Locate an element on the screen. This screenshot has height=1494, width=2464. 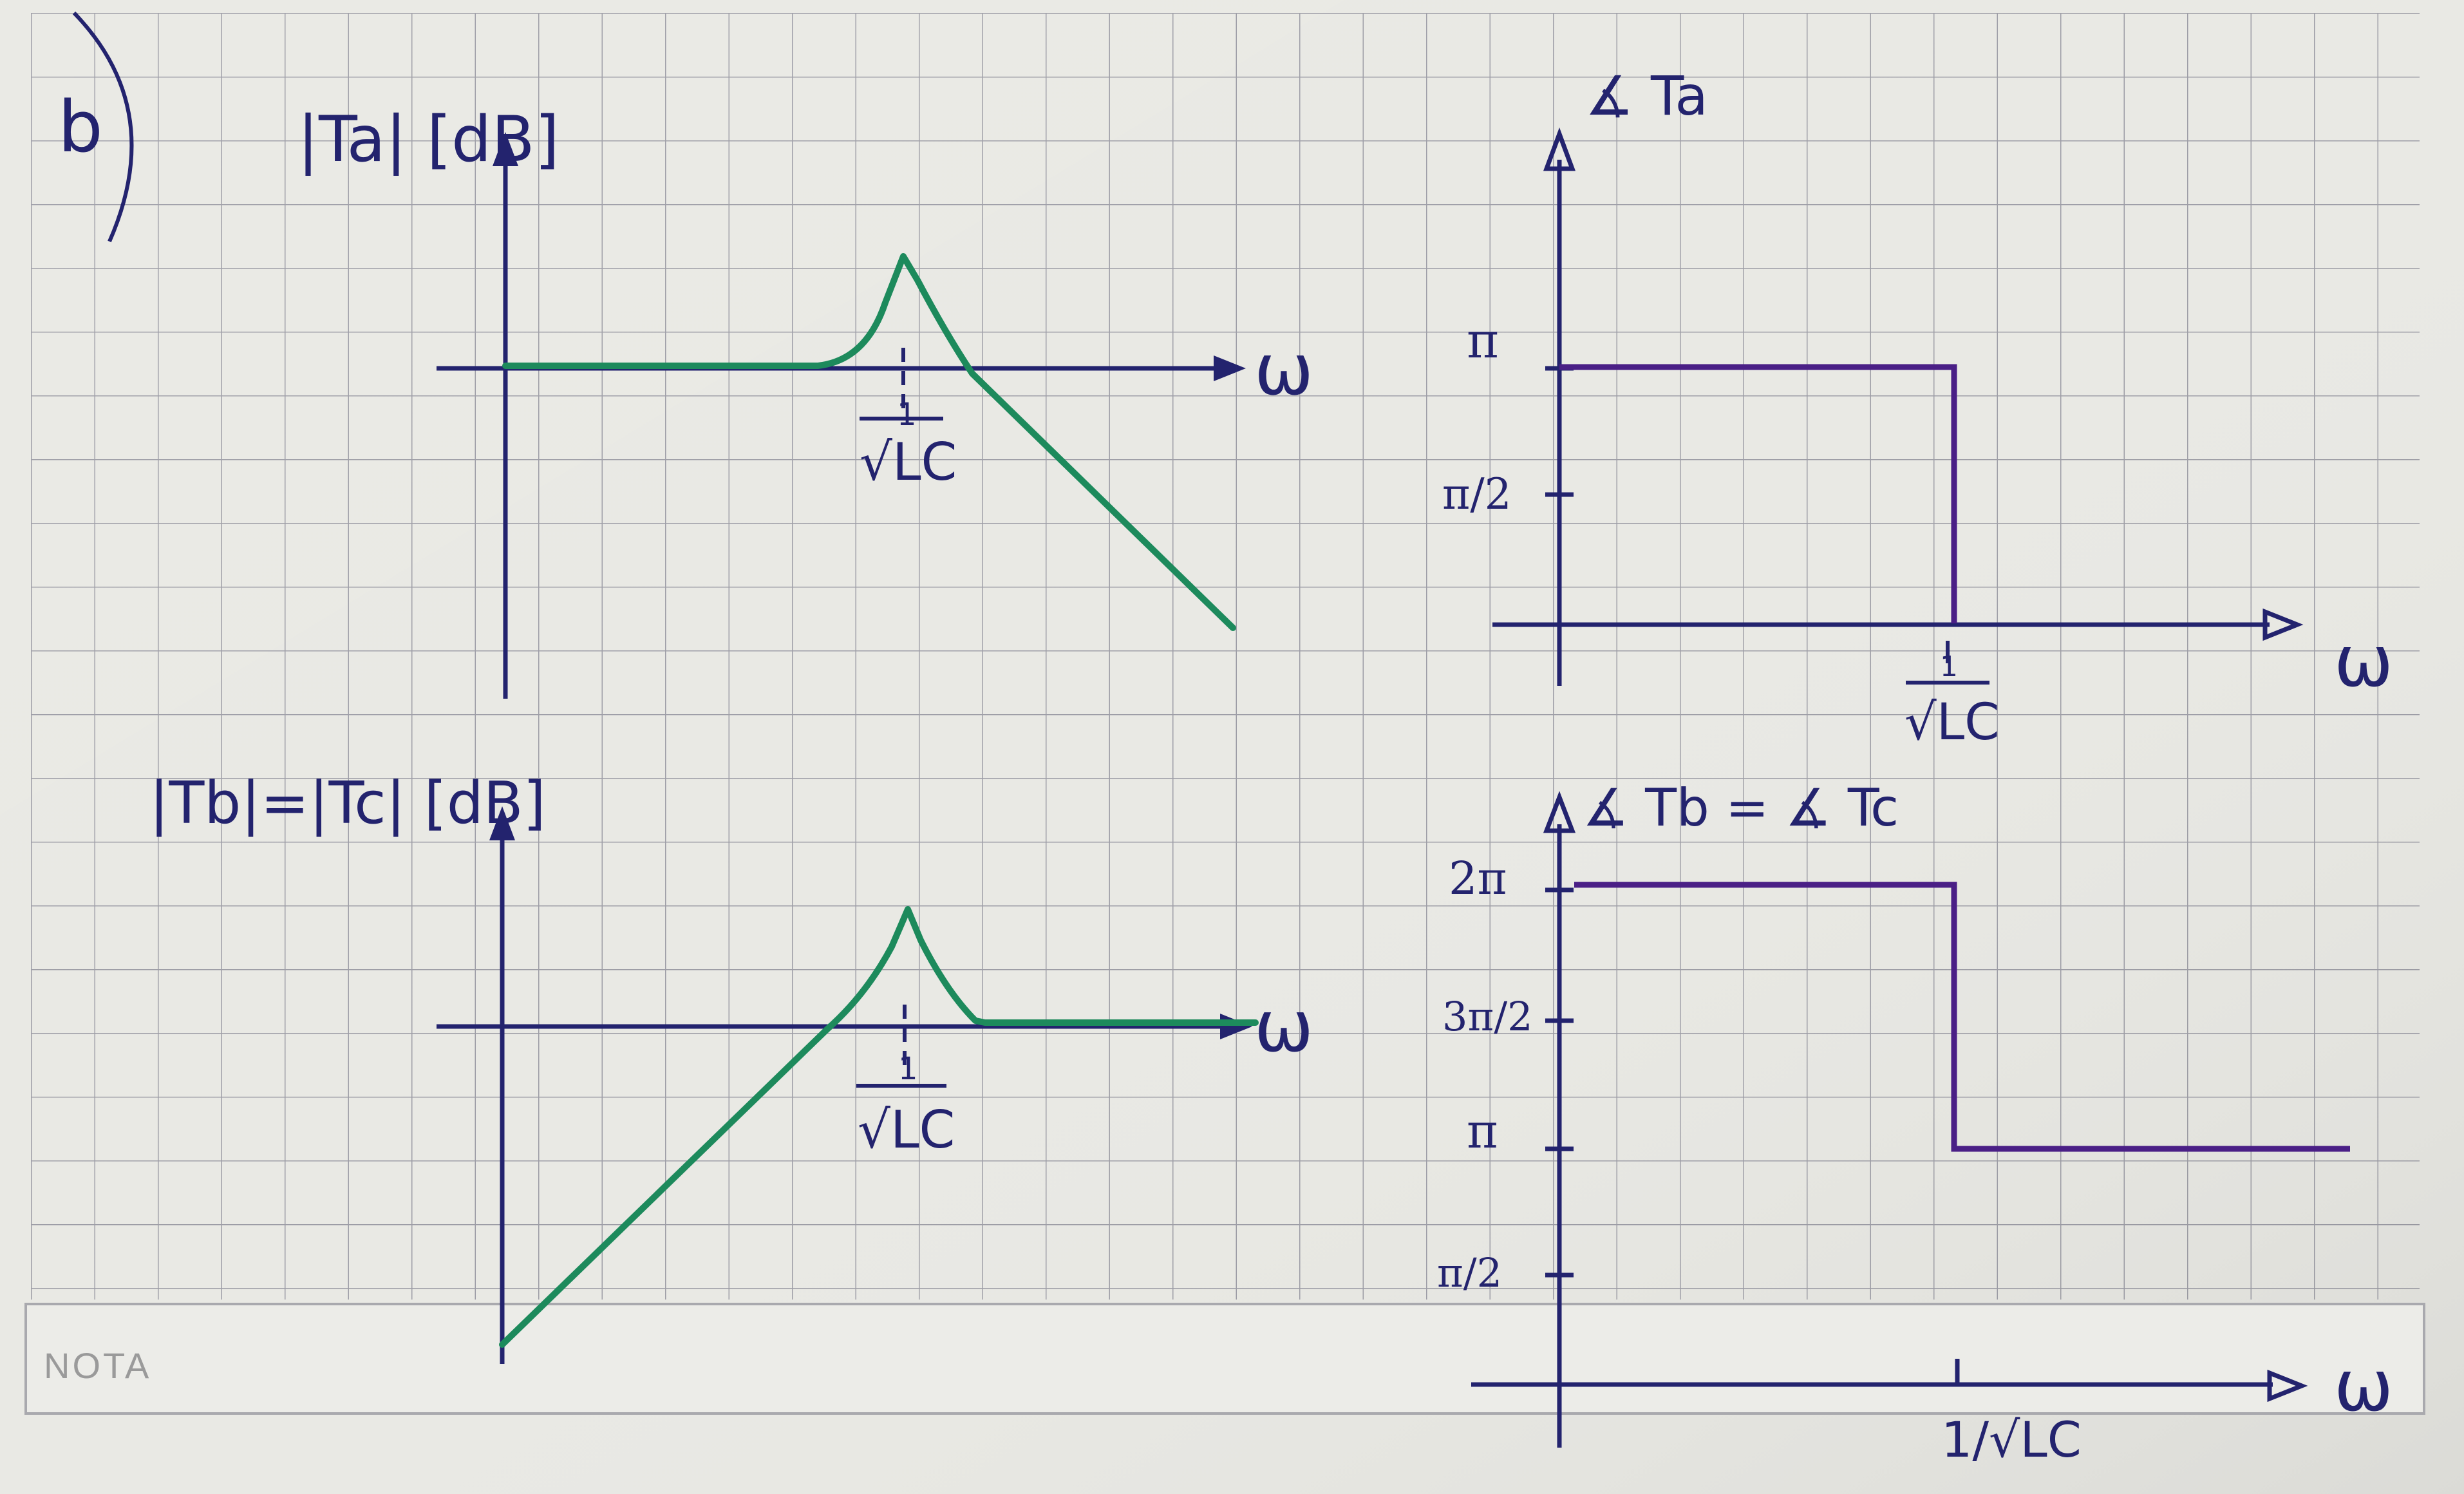
ta-phase-x-arrowhead is located at coordinates (2283, 624).